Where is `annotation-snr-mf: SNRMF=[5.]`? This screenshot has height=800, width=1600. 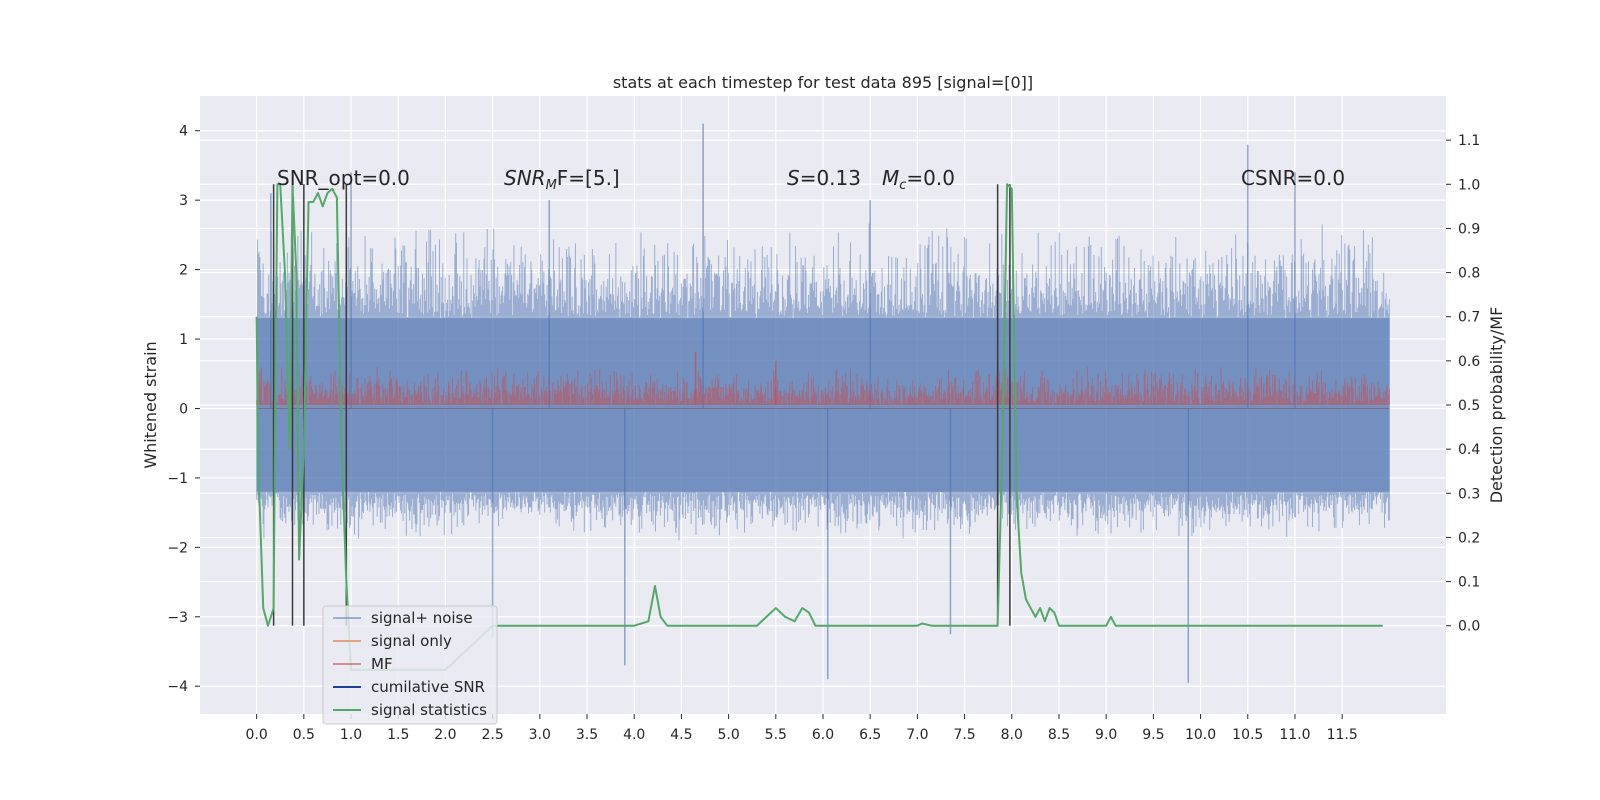 annotation-snr-mf: SNRMF=[5.] is located at coordinates (562, 179).